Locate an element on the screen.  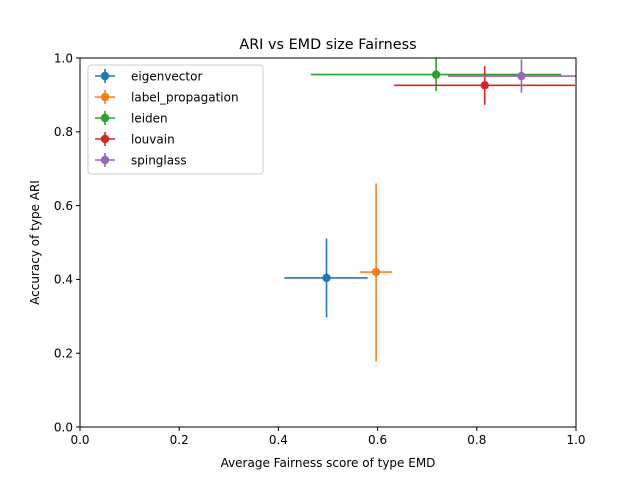
legend-item-louvain: louvain is located at coordinates (135, 139).